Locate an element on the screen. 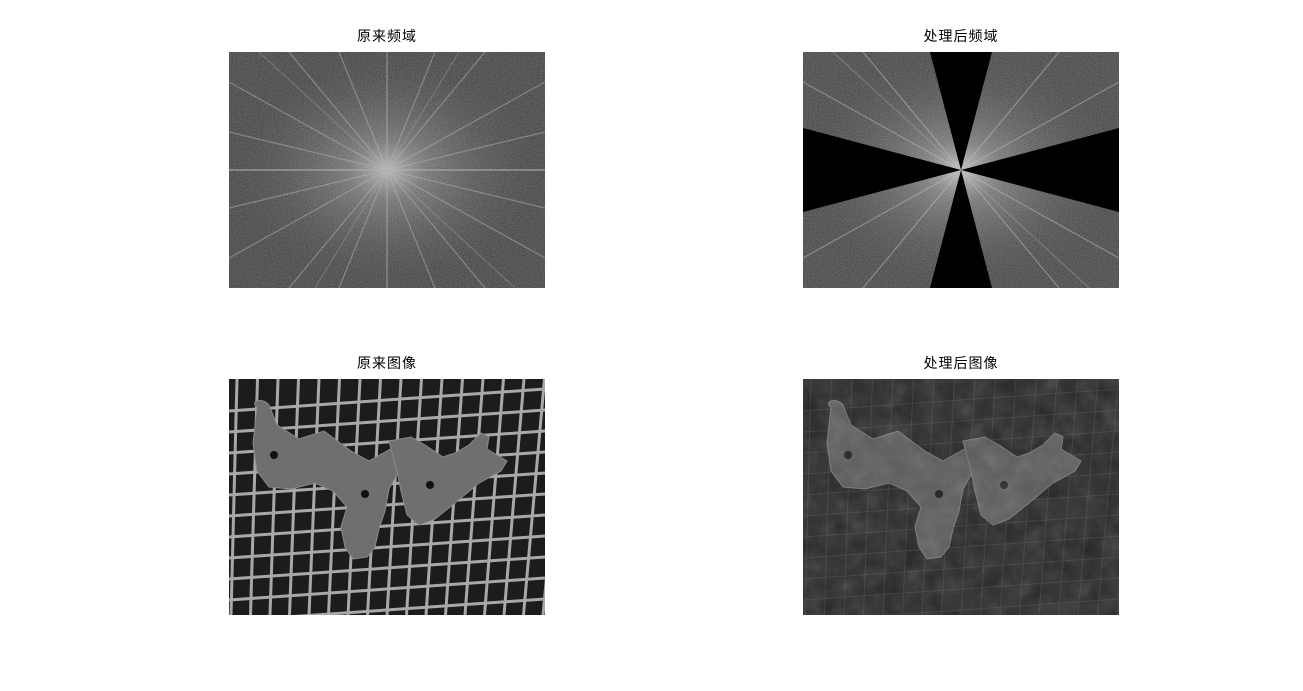 Image resolution: width=1303 pixels, height=691 pixels. panel-original-spectrum: 原来频域 is located at coordinates (387, 158).